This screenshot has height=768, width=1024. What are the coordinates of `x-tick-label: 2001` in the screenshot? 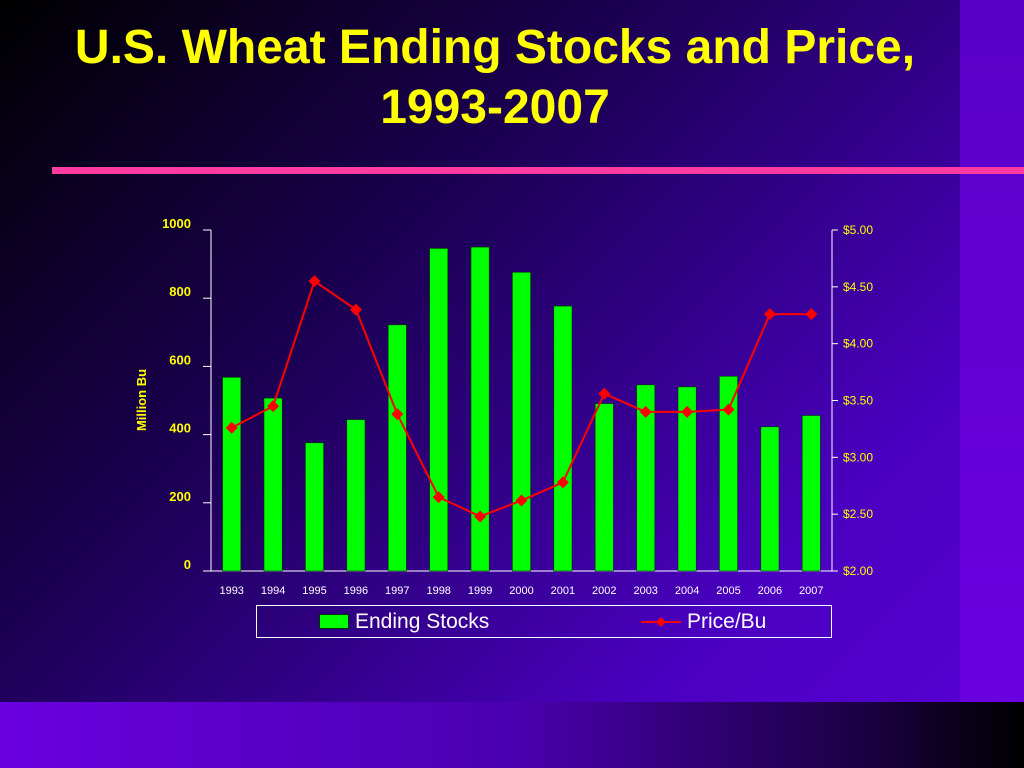 It's located at (563, 591).